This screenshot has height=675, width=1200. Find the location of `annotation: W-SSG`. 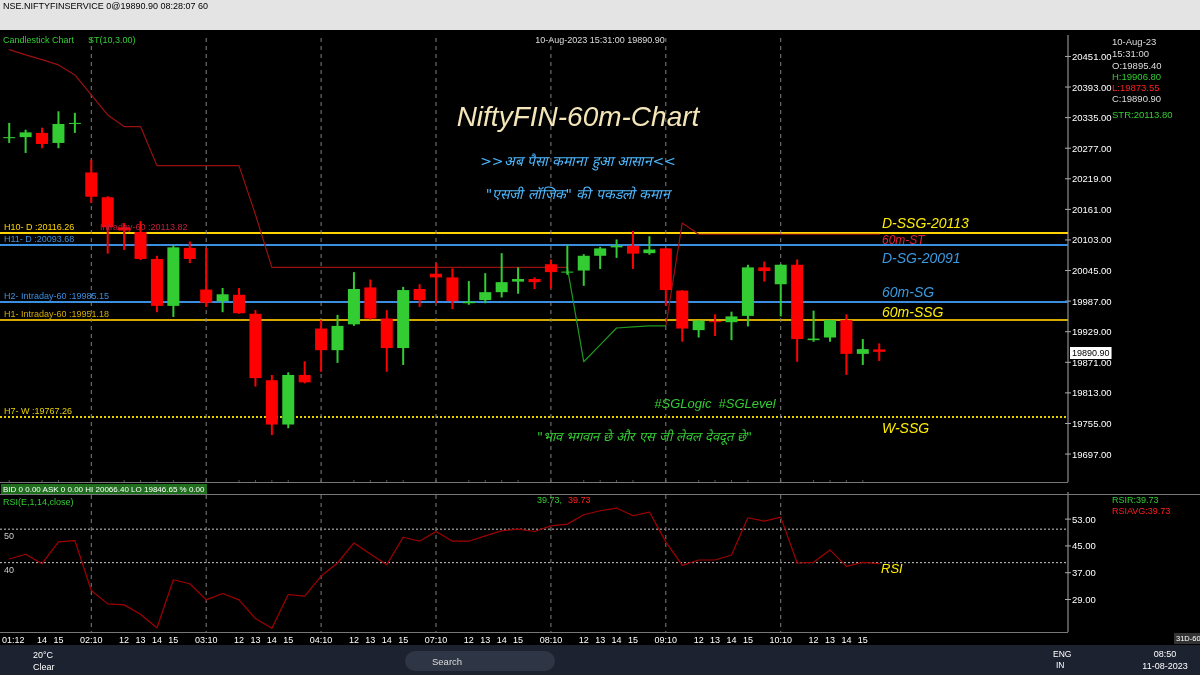

annotation: W-SSG is located at coordinates (906, 428).